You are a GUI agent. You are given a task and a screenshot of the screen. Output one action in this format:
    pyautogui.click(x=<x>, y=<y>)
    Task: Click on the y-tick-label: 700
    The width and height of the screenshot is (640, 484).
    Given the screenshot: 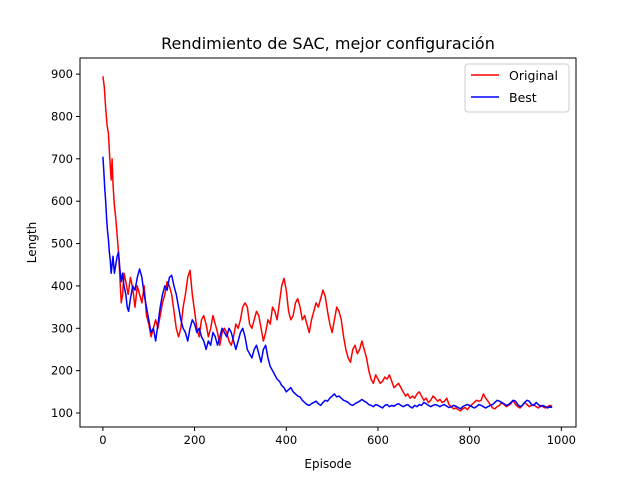 What is the action you would take?
    pyautogui.click(x=62, y=159)
    